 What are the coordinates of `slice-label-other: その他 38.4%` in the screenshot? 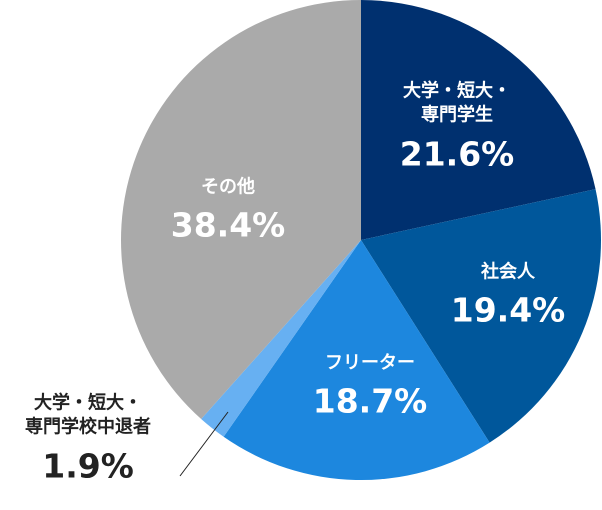 It's located at (228, 212).